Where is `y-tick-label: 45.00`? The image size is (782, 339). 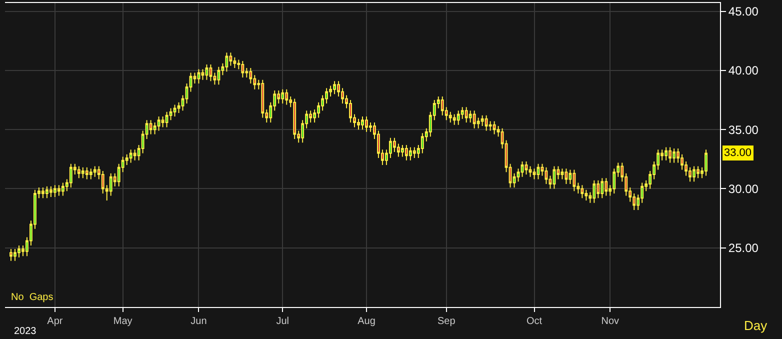 y-tick-label: 45.00 is located at coordinates (743, 11).